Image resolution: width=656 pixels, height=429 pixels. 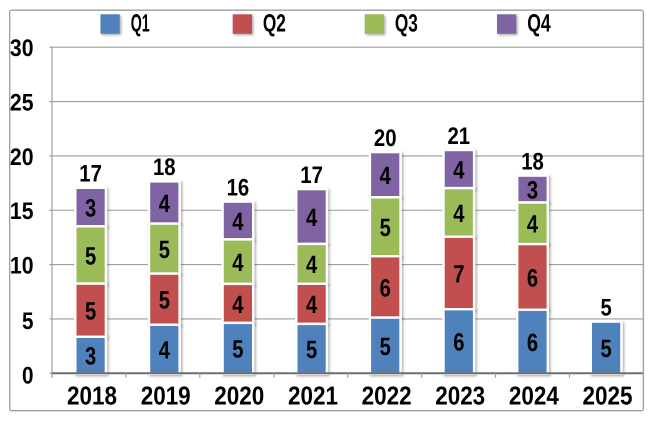 What do you see at coordinates (460, 396) in the screenshot?
I see `svg-text: 2023` at bounding box center [460, 396].